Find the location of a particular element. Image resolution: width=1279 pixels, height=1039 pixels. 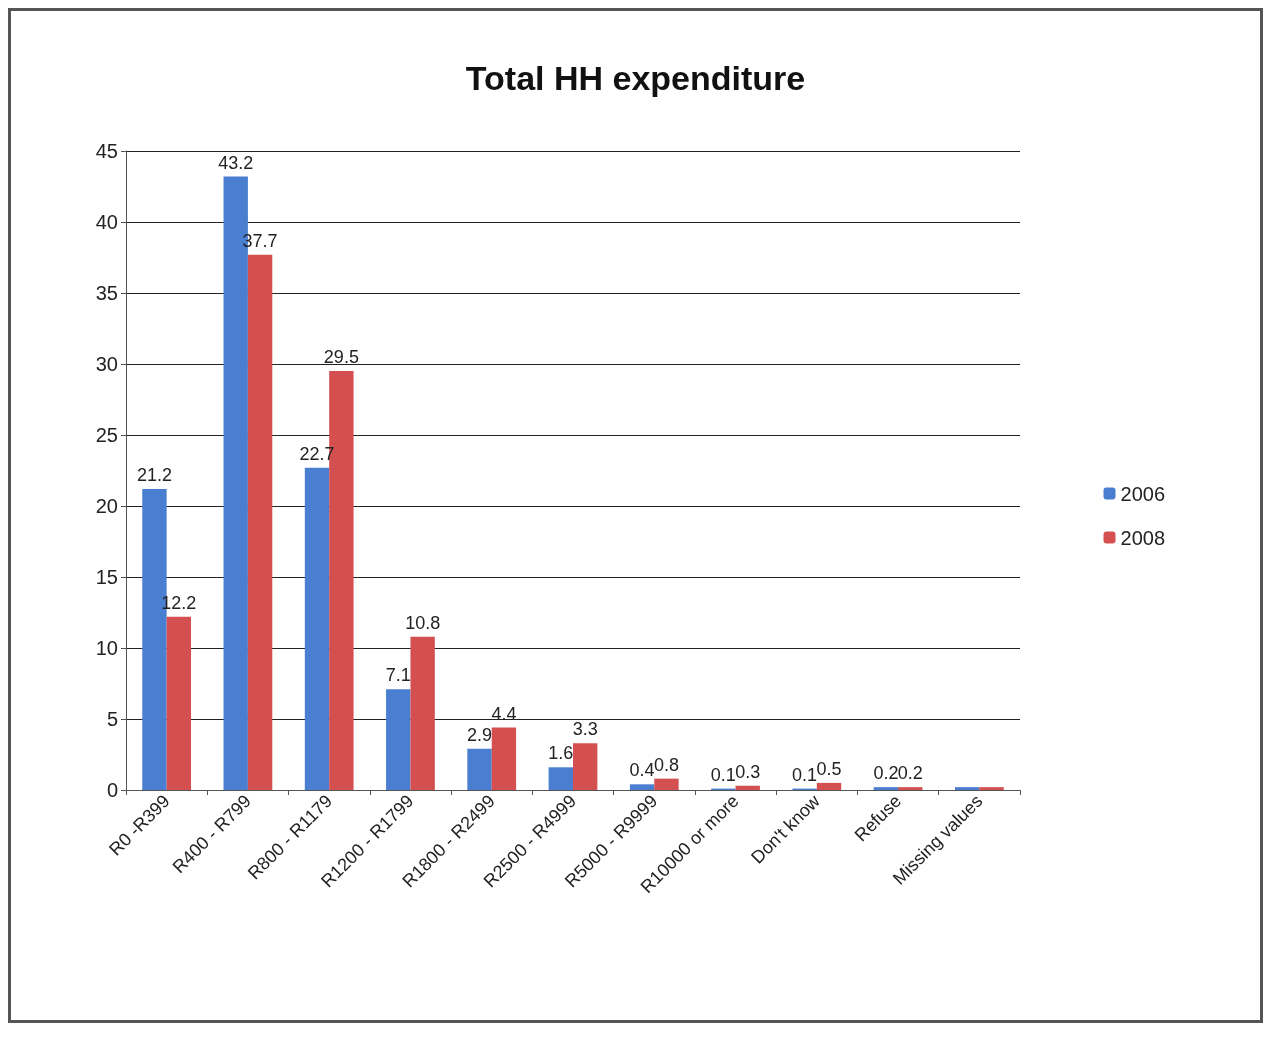

legend-label: 2006 is located at coordinates (1143, 493).